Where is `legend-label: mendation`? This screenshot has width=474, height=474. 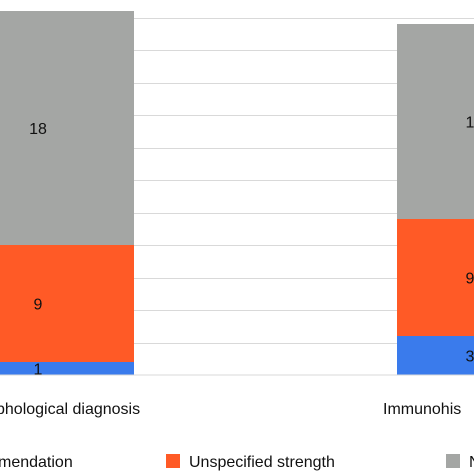 legend-label: mendation is located at coordinates (36, 462).